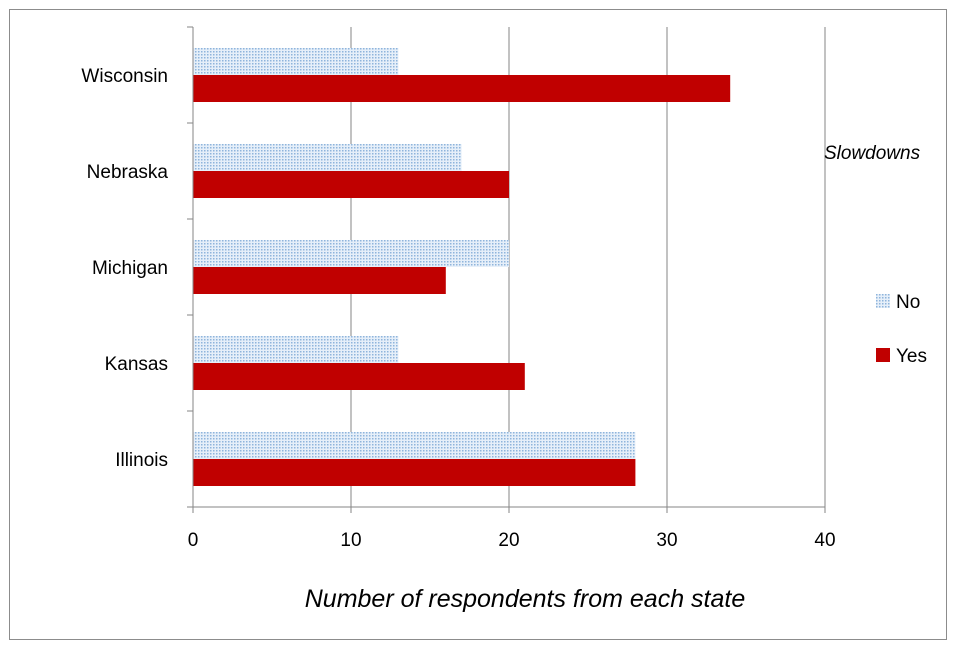  What do you see at coordinates (193, 540) in the screenshot?
I see `x-tick-label: 0` at bounding box center [193, 540].